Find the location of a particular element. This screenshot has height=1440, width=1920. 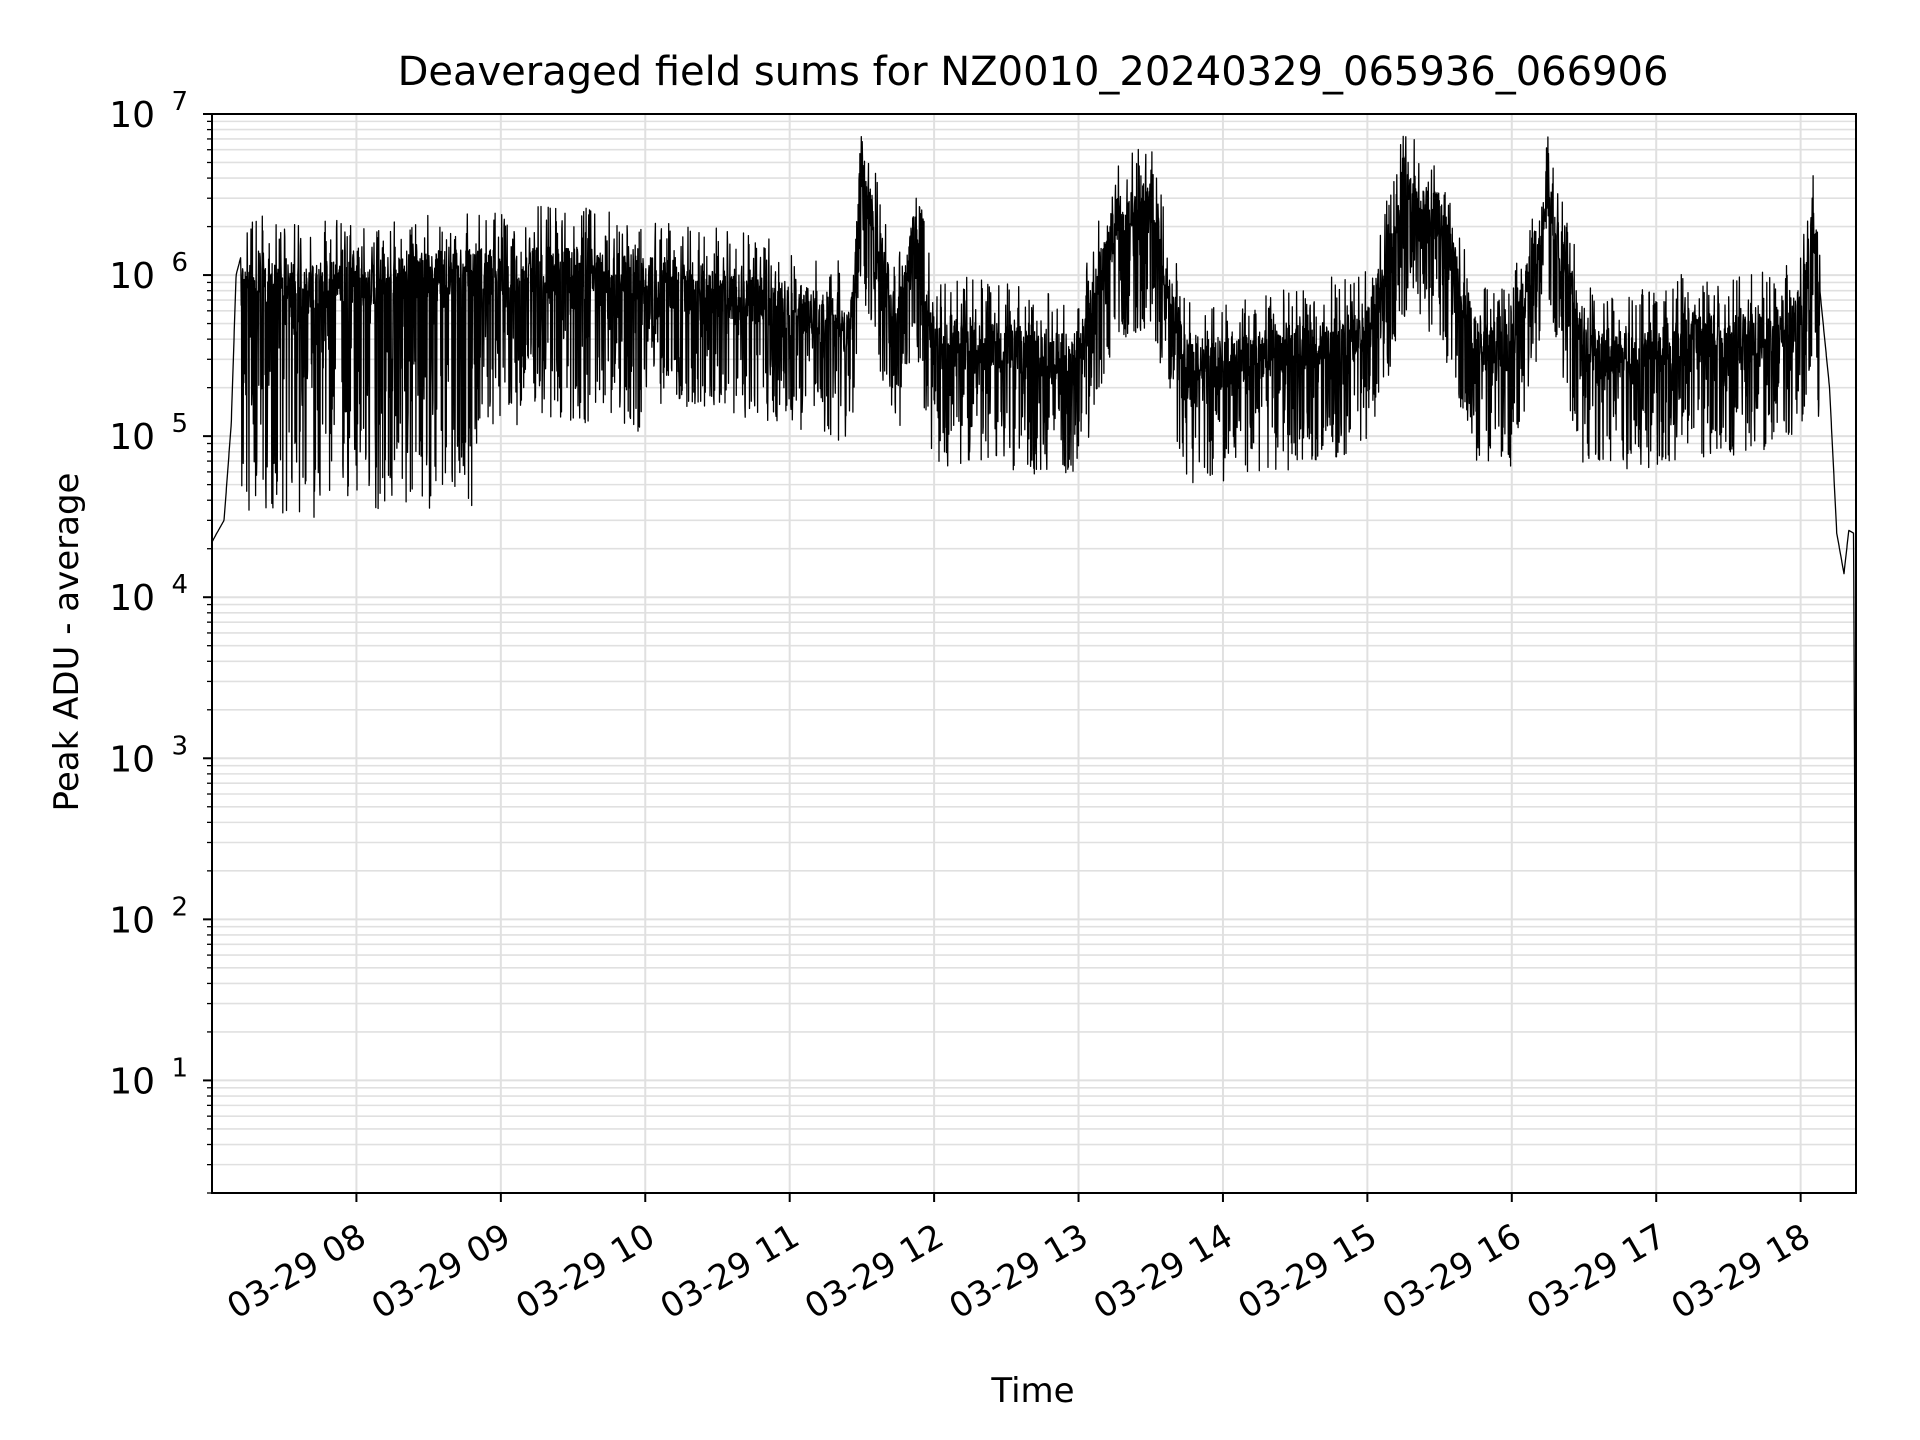

y-tick-exponent: 2 is located at coordinates (179, 907).